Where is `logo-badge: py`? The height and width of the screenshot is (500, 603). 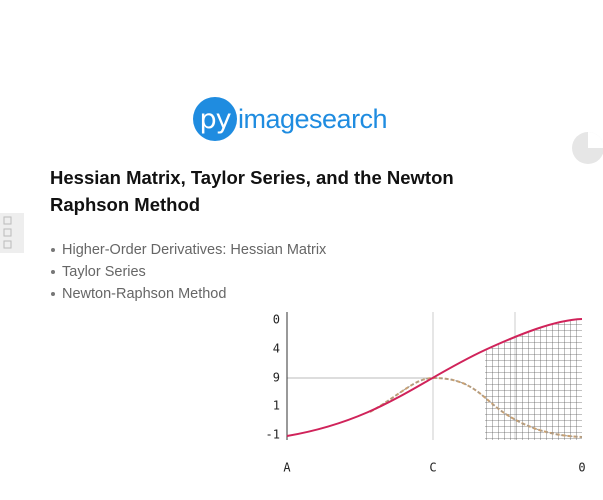 logo-badge: py is located at coordinates (215, 119).